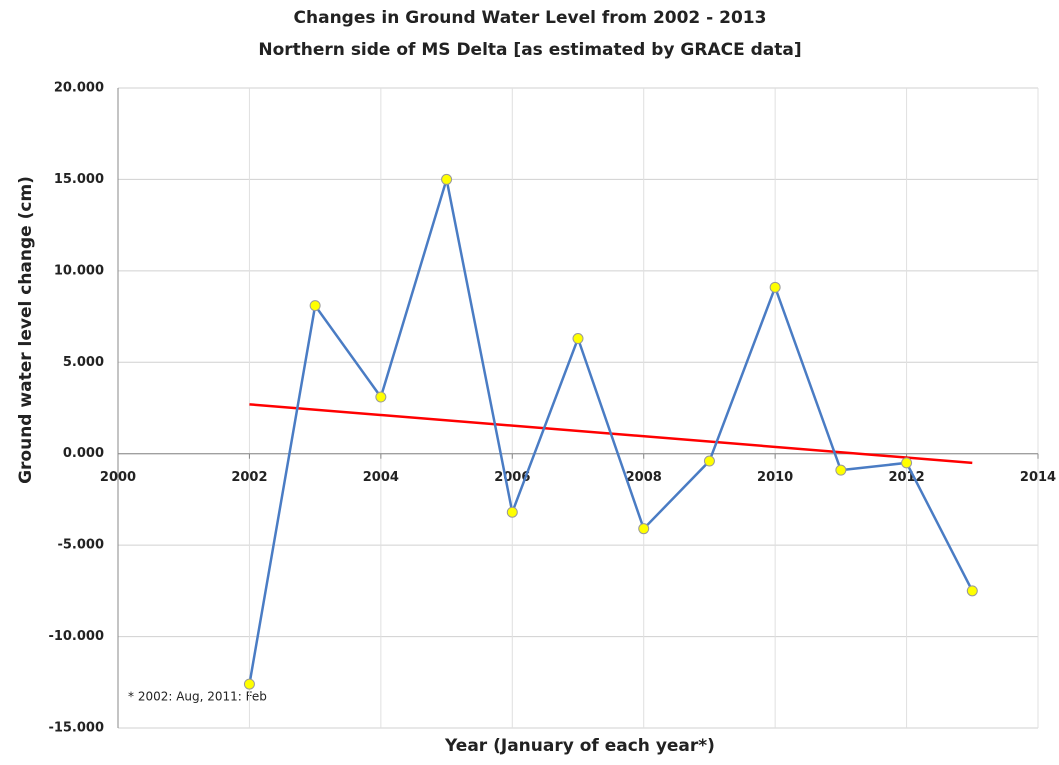 Image resolution: width=1059 pixels, height=765 pixels. What do you see at coordinates (26, 330) in the screenshot?
I see `y-axis-title: Ground water level change (cm)` at bounding box center [26, 330].